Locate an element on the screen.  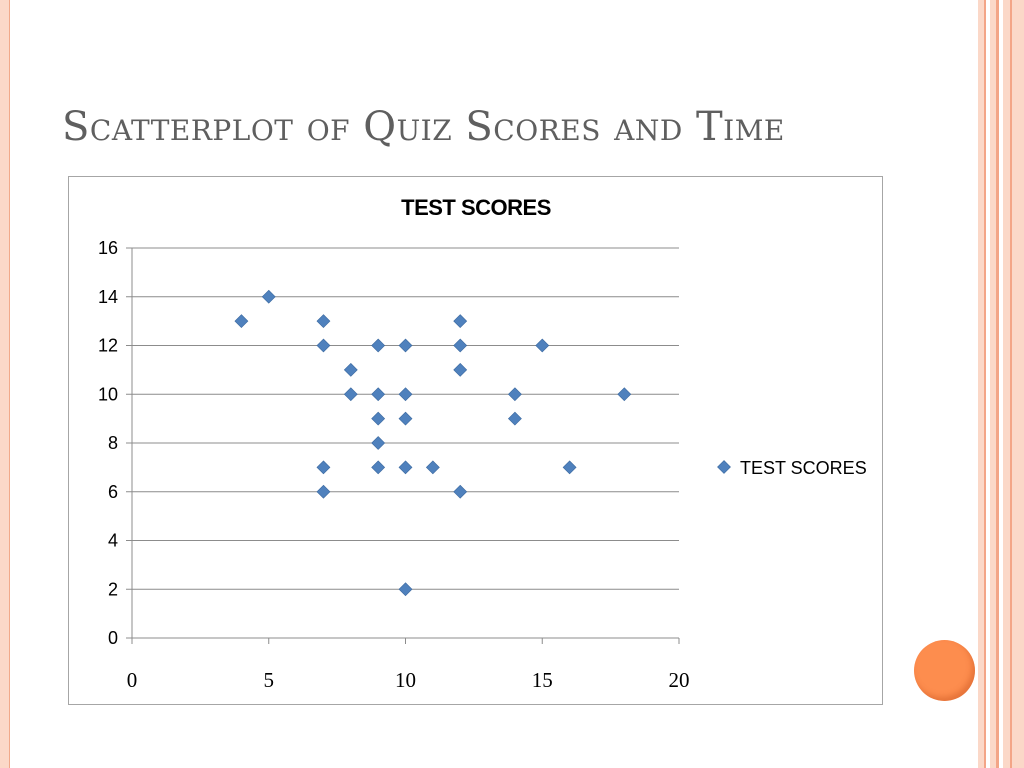
chart-title: TEST SCORES is located at coordinates (476, 207).